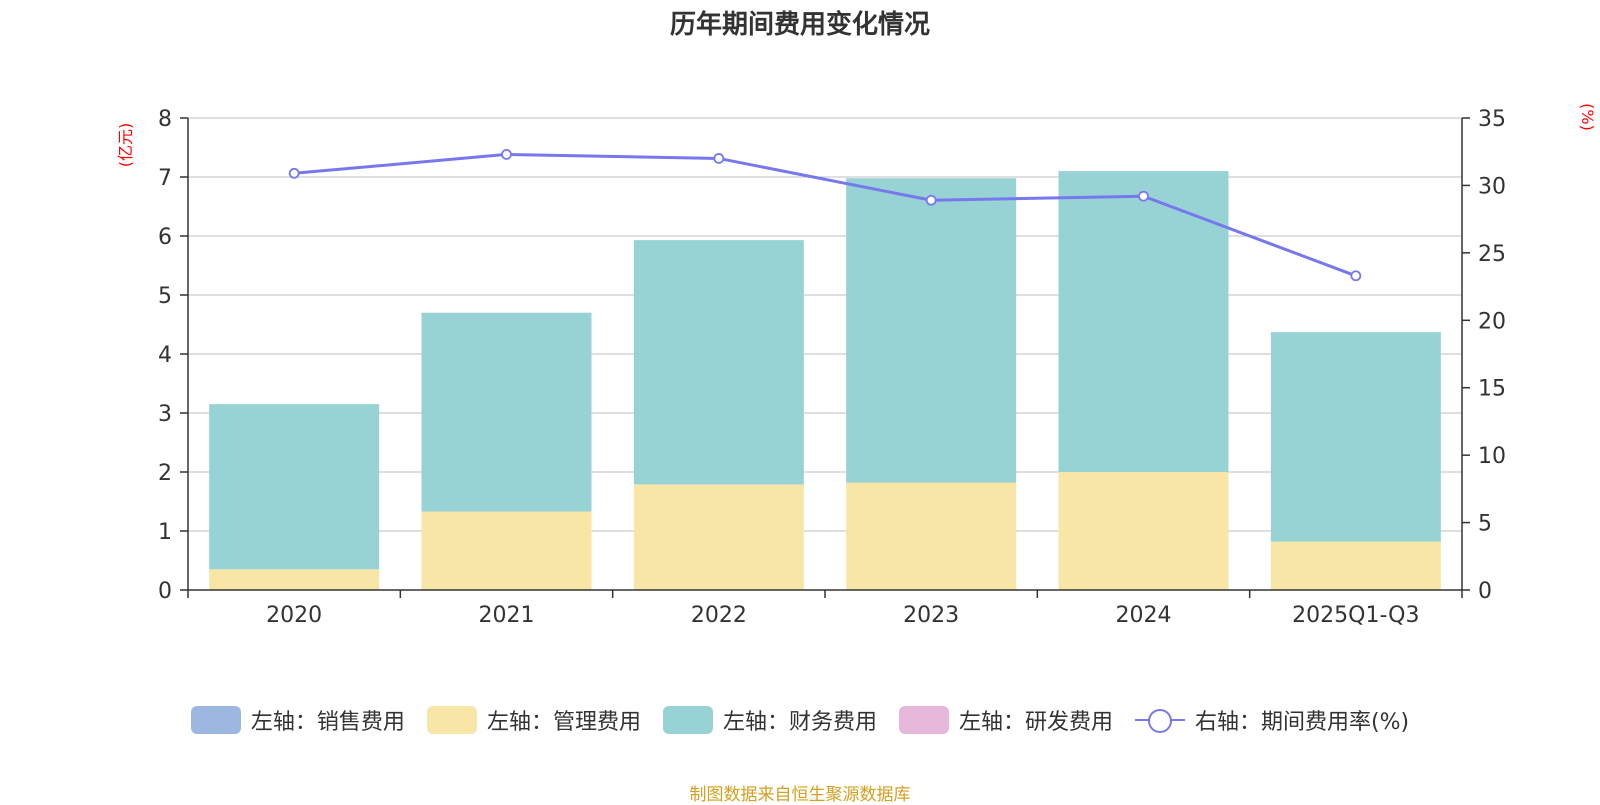  What do you see at coordinates (165, 296) in the screenshot?
I see `left-axis-tick-label: 5` at bounding box center [165, 296].